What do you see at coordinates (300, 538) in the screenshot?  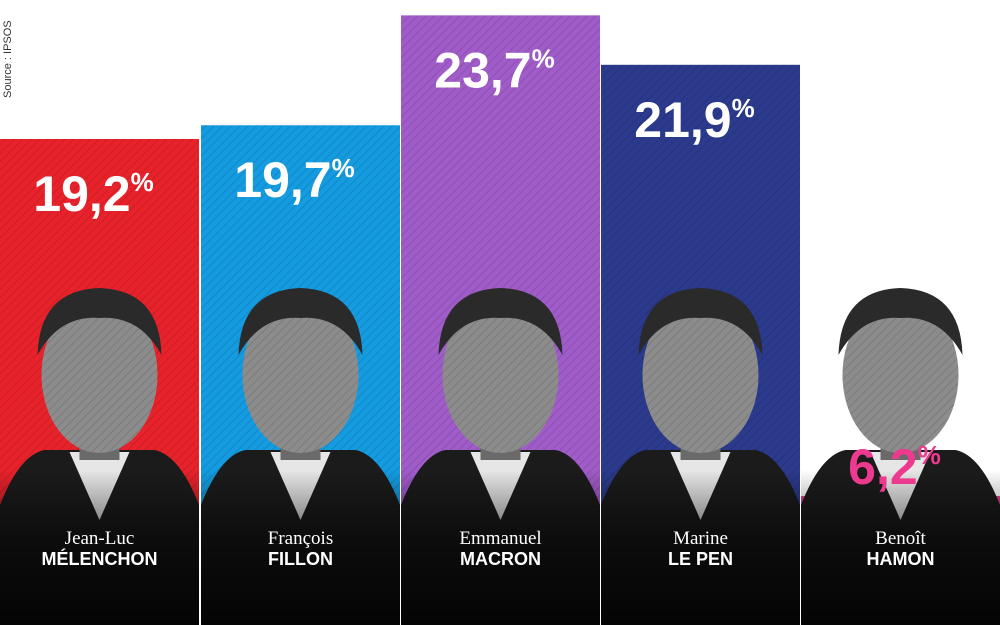 I see `candidate-first-name: François` at bounding box center [300, 538].